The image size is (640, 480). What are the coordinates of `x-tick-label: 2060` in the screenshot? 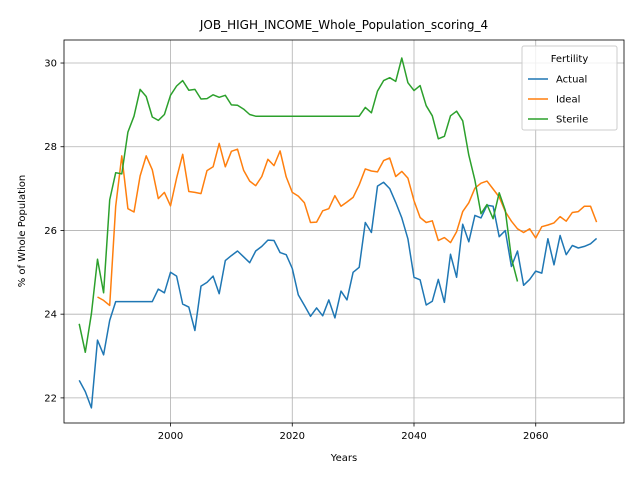 It's located at (535, 436).